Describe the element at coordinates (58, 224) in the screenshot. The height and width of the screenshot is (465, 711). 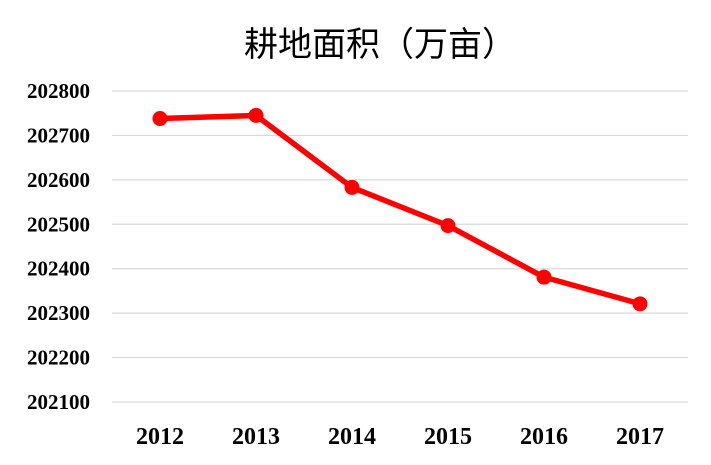
I see `y-tick-label: 202500` at that location.